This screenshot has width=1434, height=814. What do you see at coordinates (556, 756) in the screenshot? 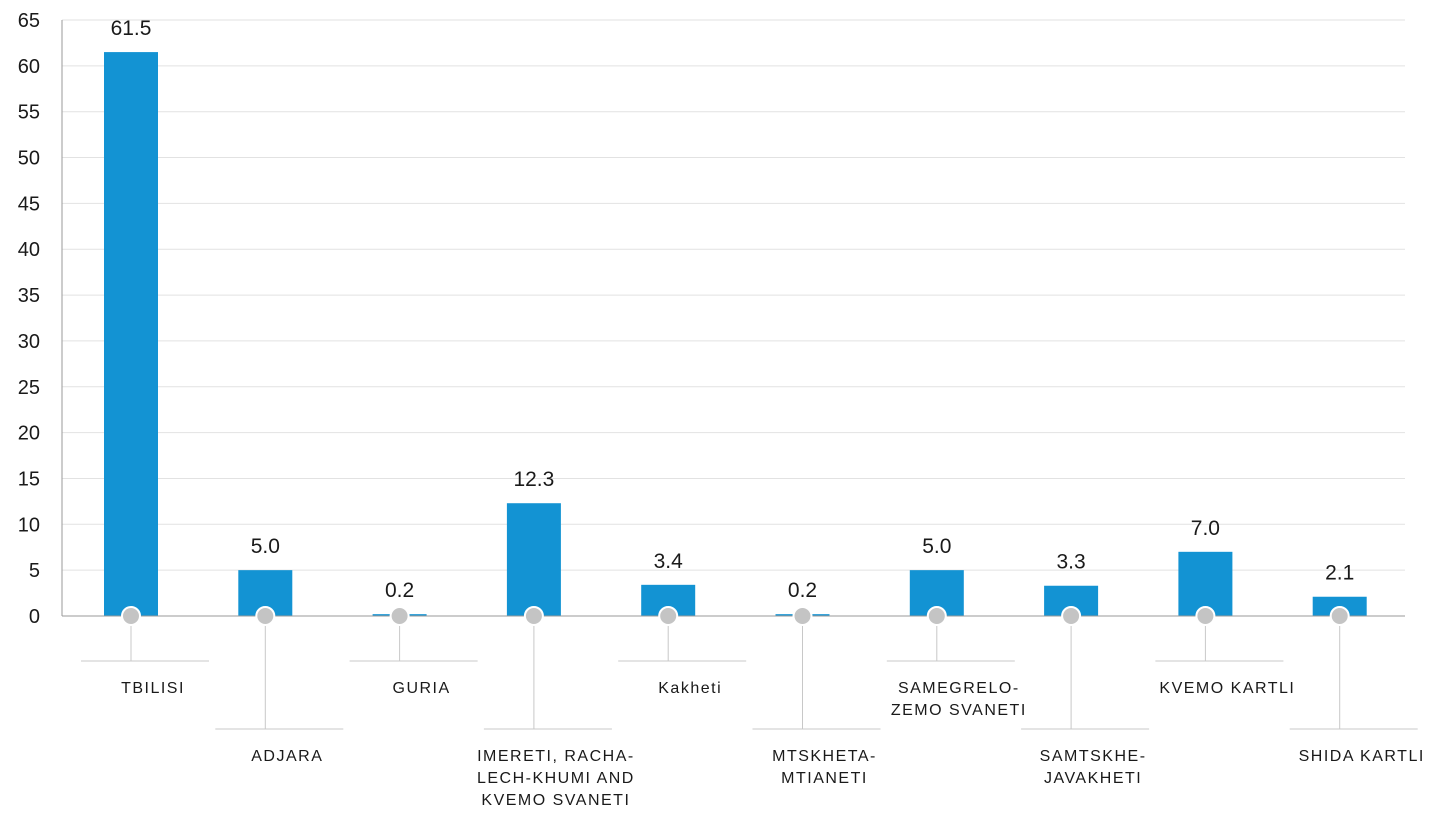
I see `category-label: IMERETI, RACHA-` at bounding box center [556, 756].